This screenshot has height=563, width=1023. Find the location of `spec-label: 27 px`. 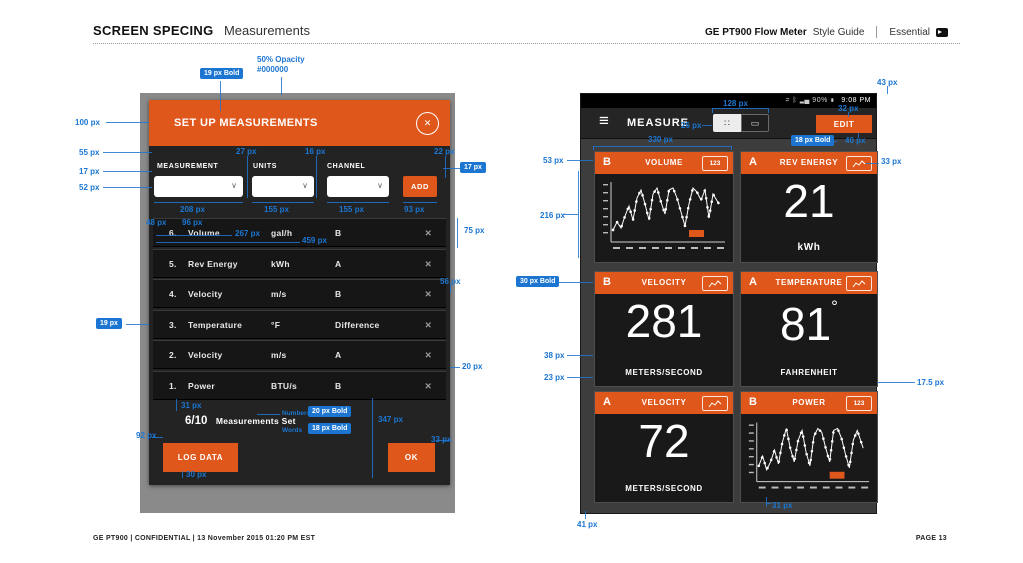

spec-label: 27 px is located at coordinates (246, 151).